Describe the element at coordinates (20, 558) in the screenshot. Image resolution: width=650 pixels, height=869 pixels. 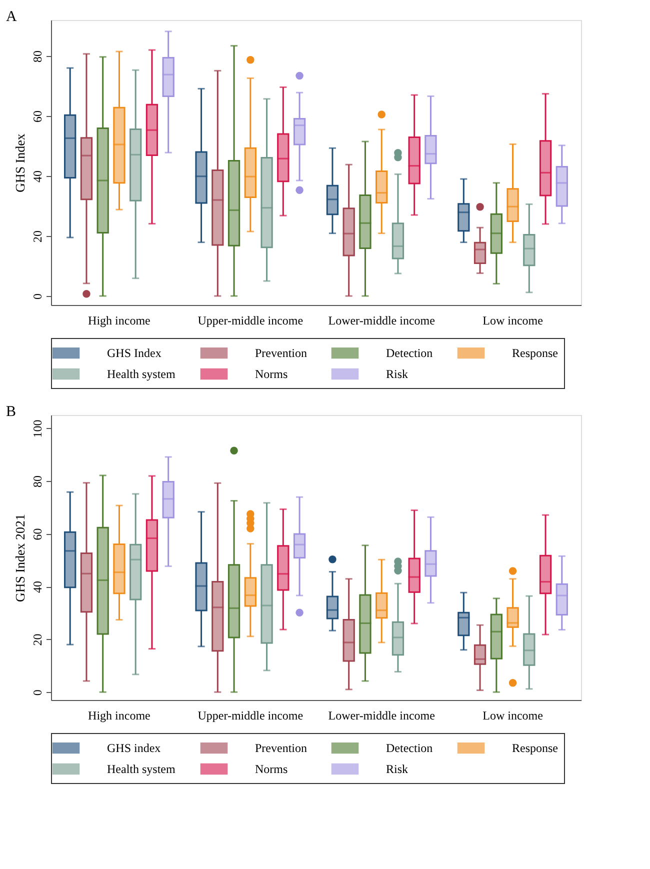
I see `y-axis-title: GHS Index 2021` at that location.